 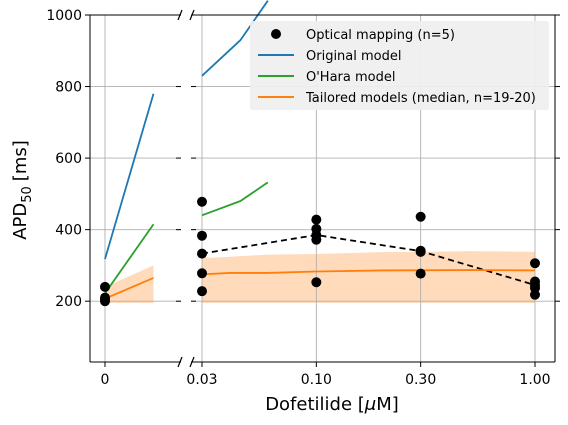 What do you see at coordinates (353, 56) in the screenshot?
I see `legend-label-1: Original model` at bounding box center [353, 56].